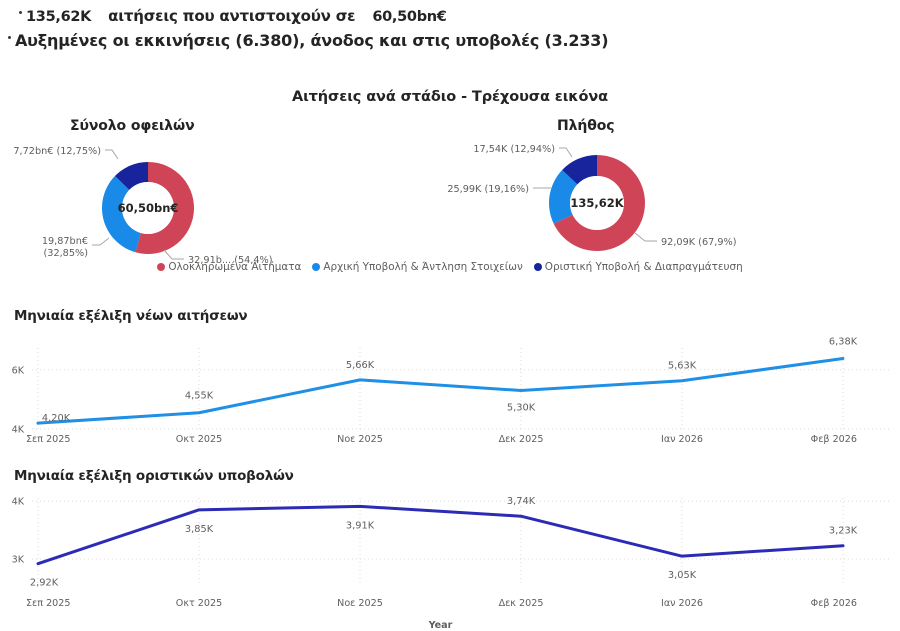 The height and width of the screenshot is (631, 900). Describe the element at coordinates (199, 529) in the screenshot. I see `data-point-label: 3,85K` at that location.